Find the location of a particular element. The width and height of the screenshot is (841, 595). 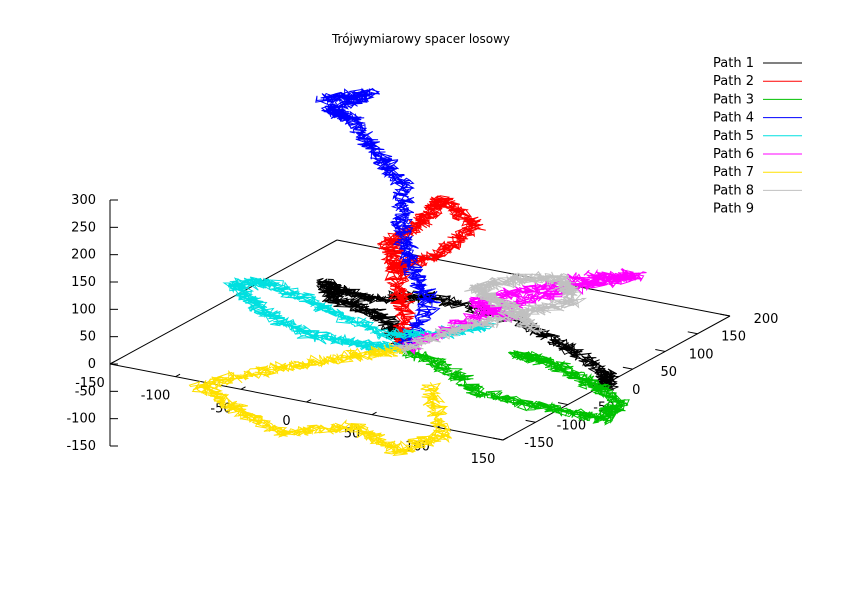

z-tick-label: 50 is located at coordinates (87, 337).